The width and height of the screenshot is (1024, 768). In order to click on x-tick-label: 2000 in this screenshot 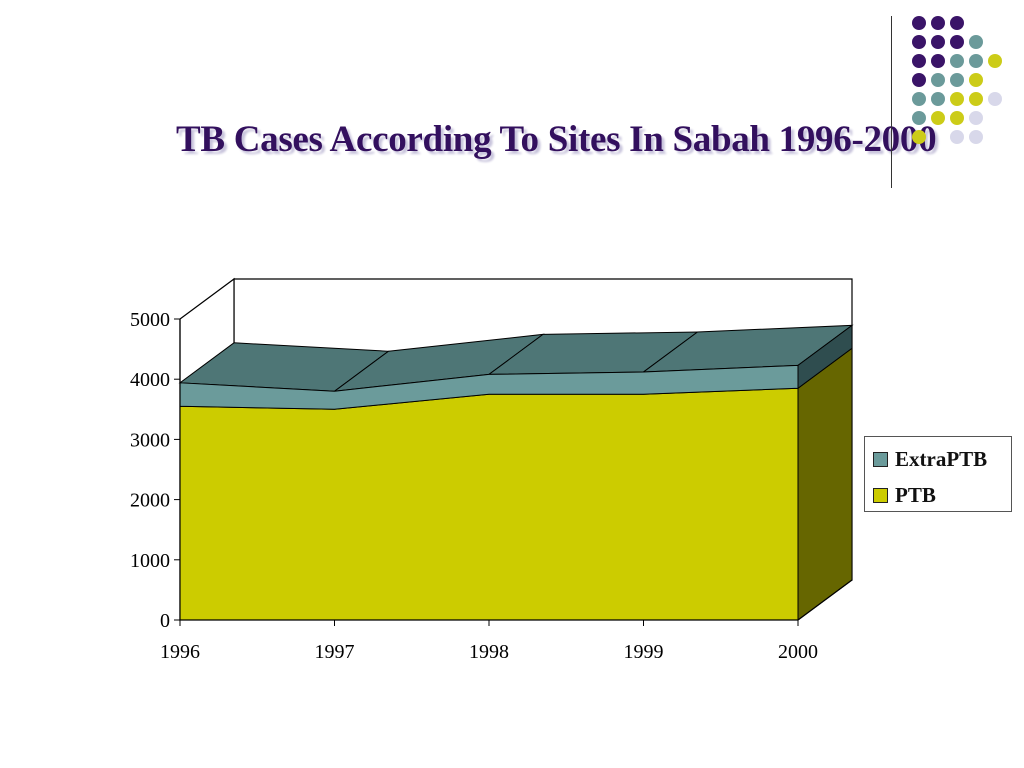, I will do `click(798, 652)`.